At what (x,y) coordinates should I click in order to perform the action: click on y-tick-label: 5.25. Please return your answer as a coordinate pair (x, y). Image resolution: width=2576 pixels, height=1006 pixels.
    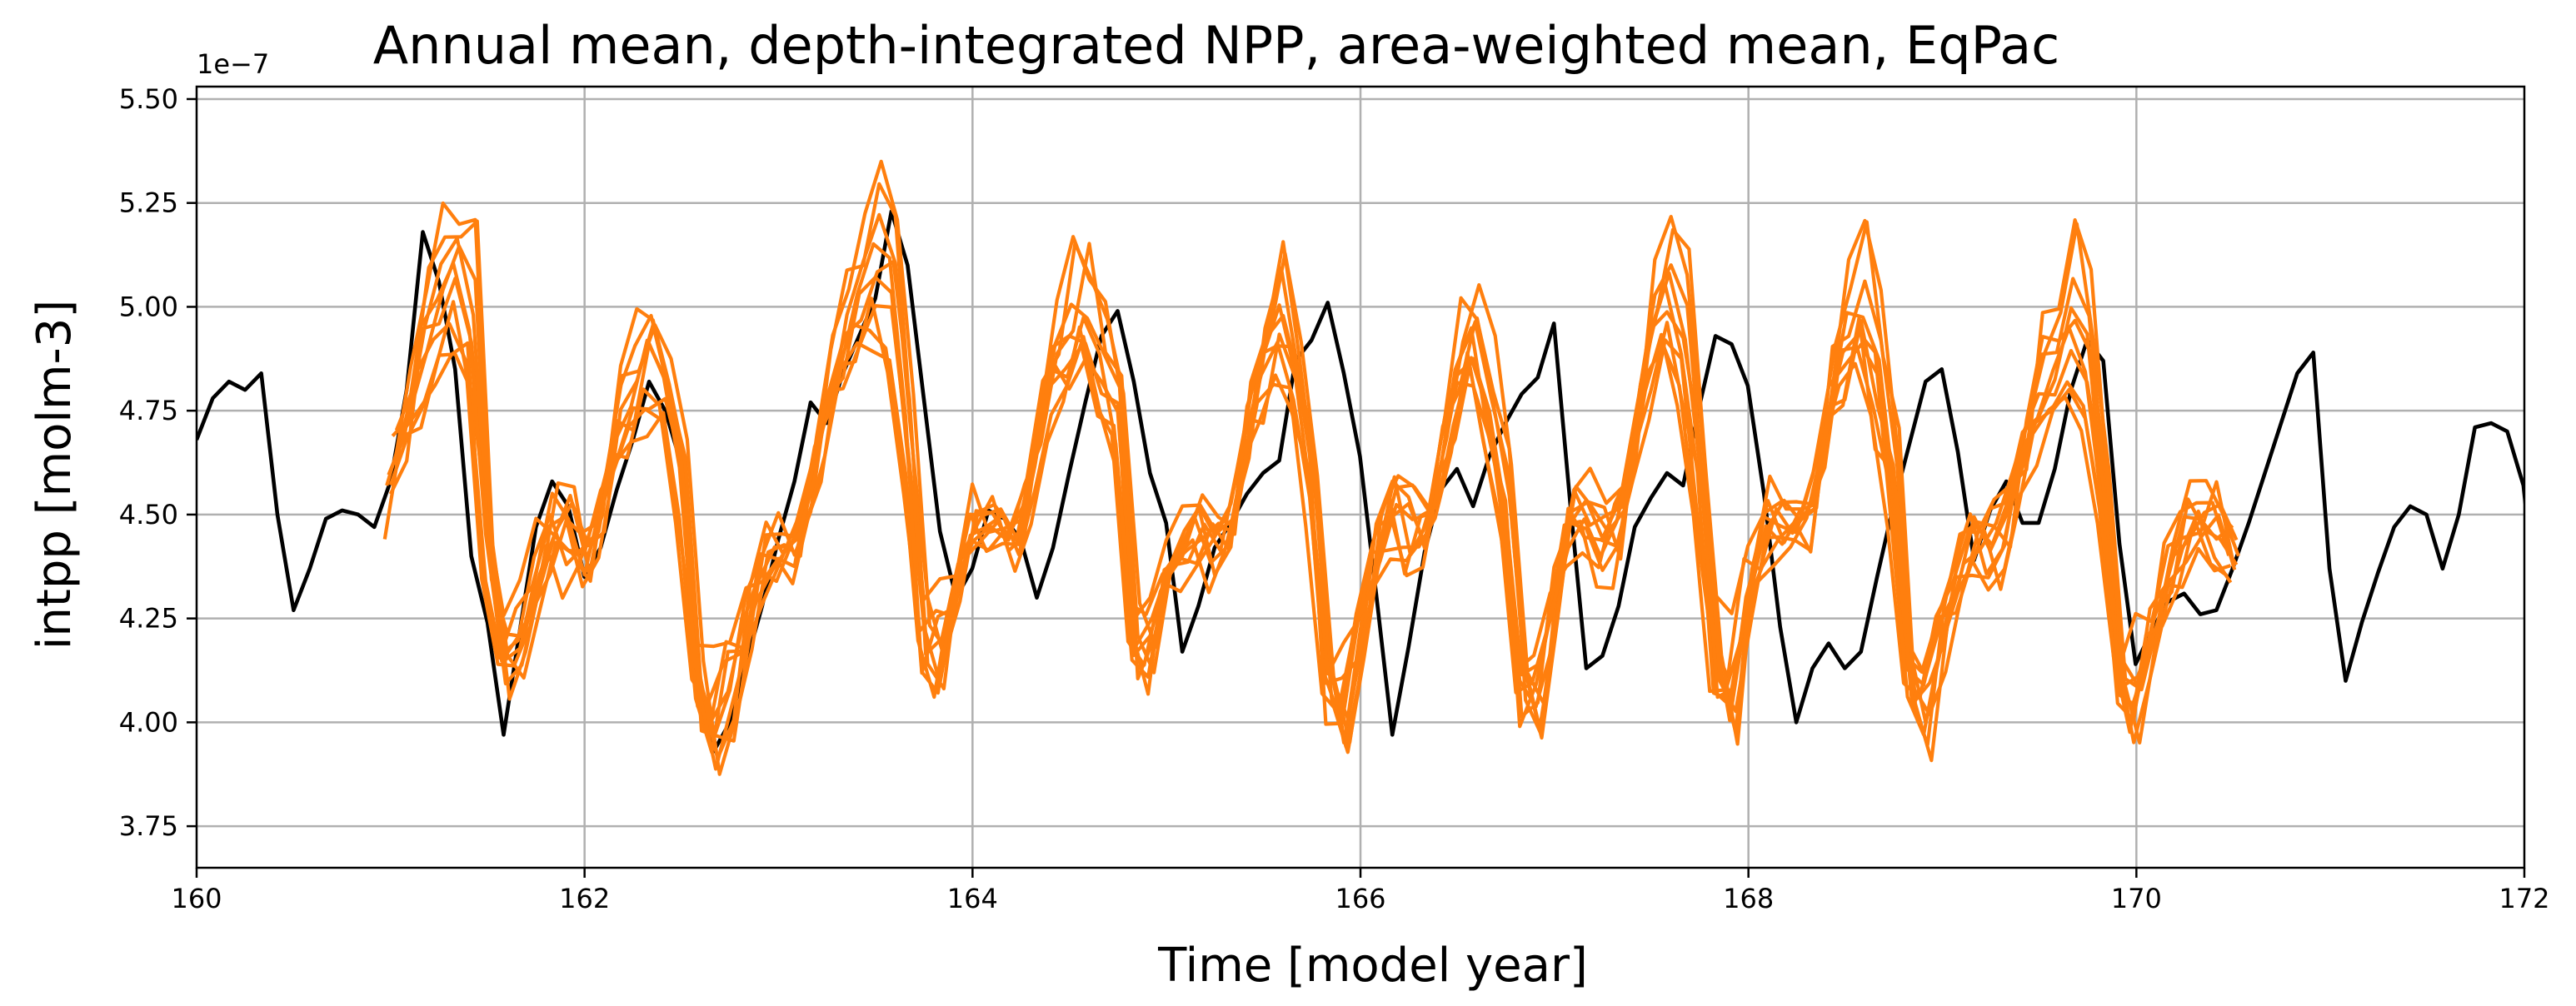
    Looking at the image, I should click on (148, 203).